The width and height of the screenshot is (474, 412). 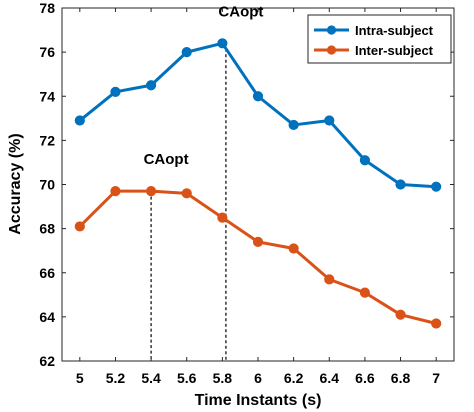 I want to click on y-tick-label: 62, so click(x=47, y=361).